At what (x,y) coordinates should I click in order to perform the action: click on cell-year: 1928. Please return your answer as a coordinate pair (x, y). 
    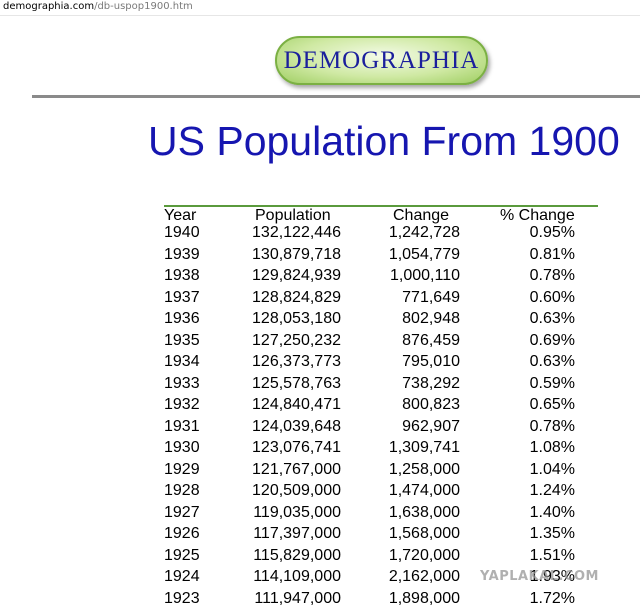
    Looking at the image, I should click on (182, 490).